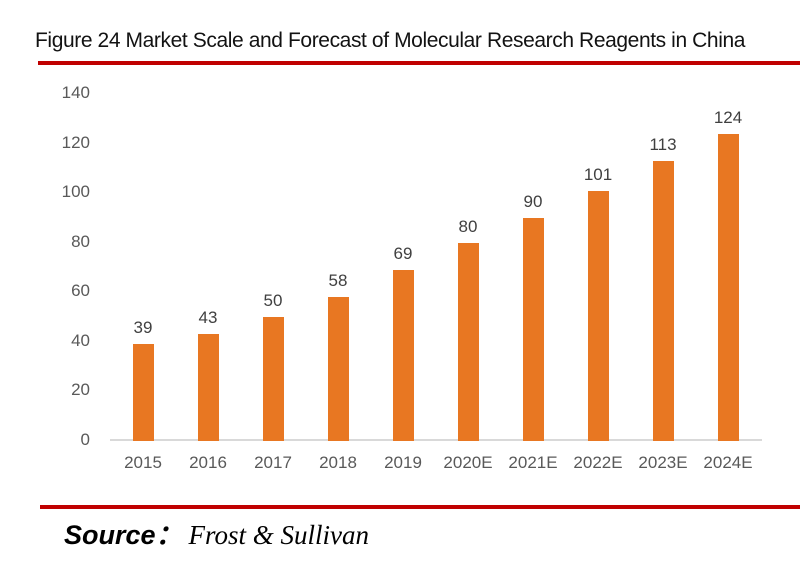 Image resolution: width=800 pixels, height=583 pixels. What do you see at coordinates (123, 535) in the screenshot?
I see `source-label: Source：` at bounding box center [123, 535].